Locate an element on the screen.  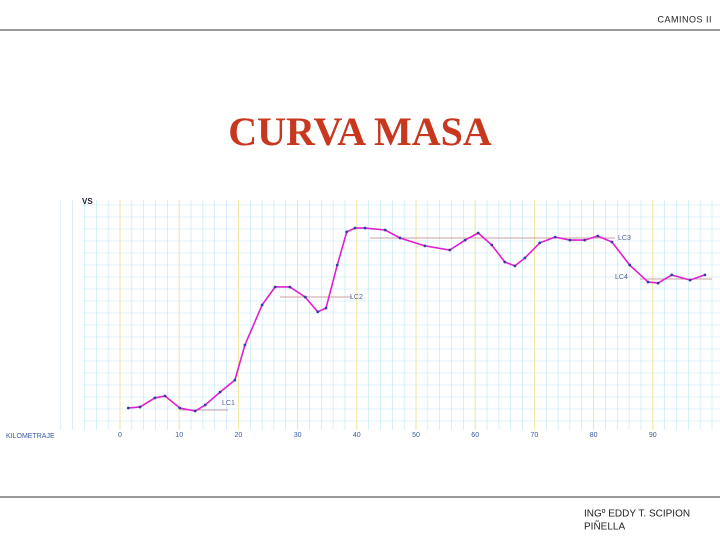
annotation: LC1 is located at coordinates (228, 403).